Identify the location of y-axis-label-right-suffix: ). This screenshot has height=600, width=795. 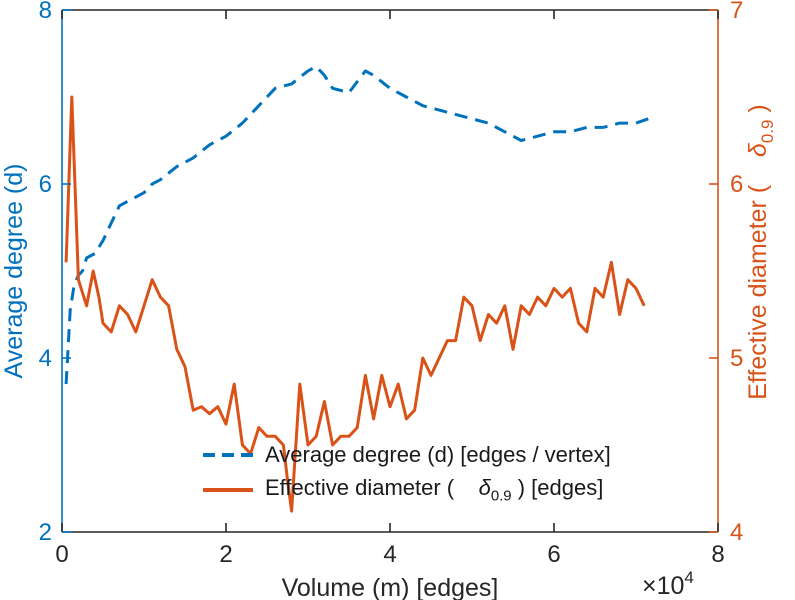
(758, 111).